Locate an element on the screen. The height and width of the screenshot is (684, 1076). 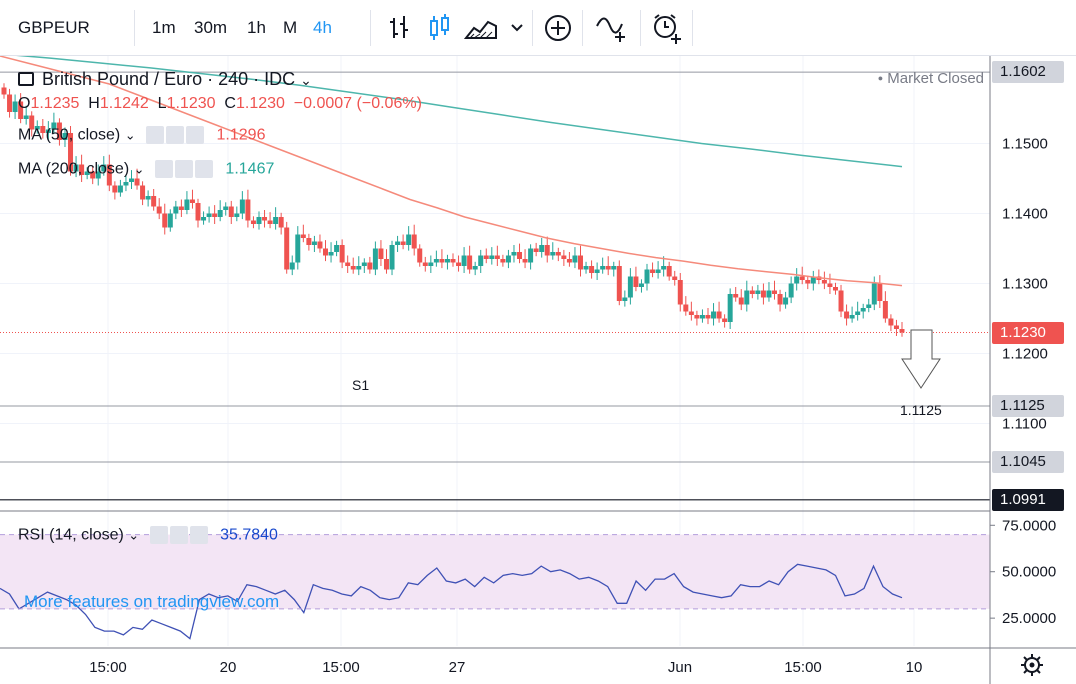
area-style-icon is located at coordinates (481, 28).